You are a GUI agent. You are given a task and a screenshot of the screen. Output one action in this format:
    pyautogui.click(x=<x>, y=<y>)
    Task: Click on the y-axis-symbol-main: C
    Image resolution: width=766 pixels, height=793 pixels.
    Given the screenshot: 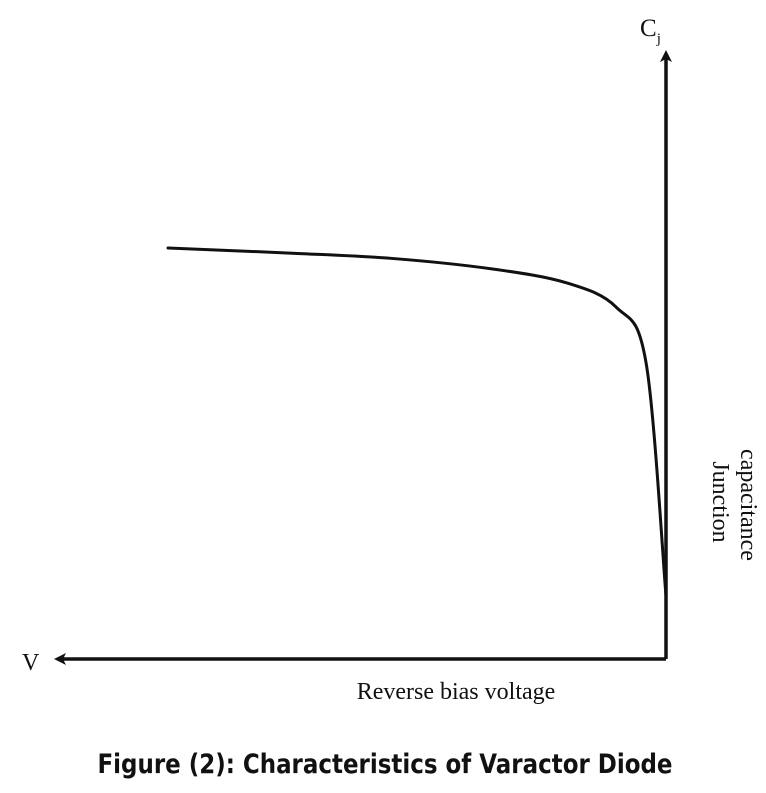 What is the action you would take?
    pyautogui.click(x=648, y=28)
    